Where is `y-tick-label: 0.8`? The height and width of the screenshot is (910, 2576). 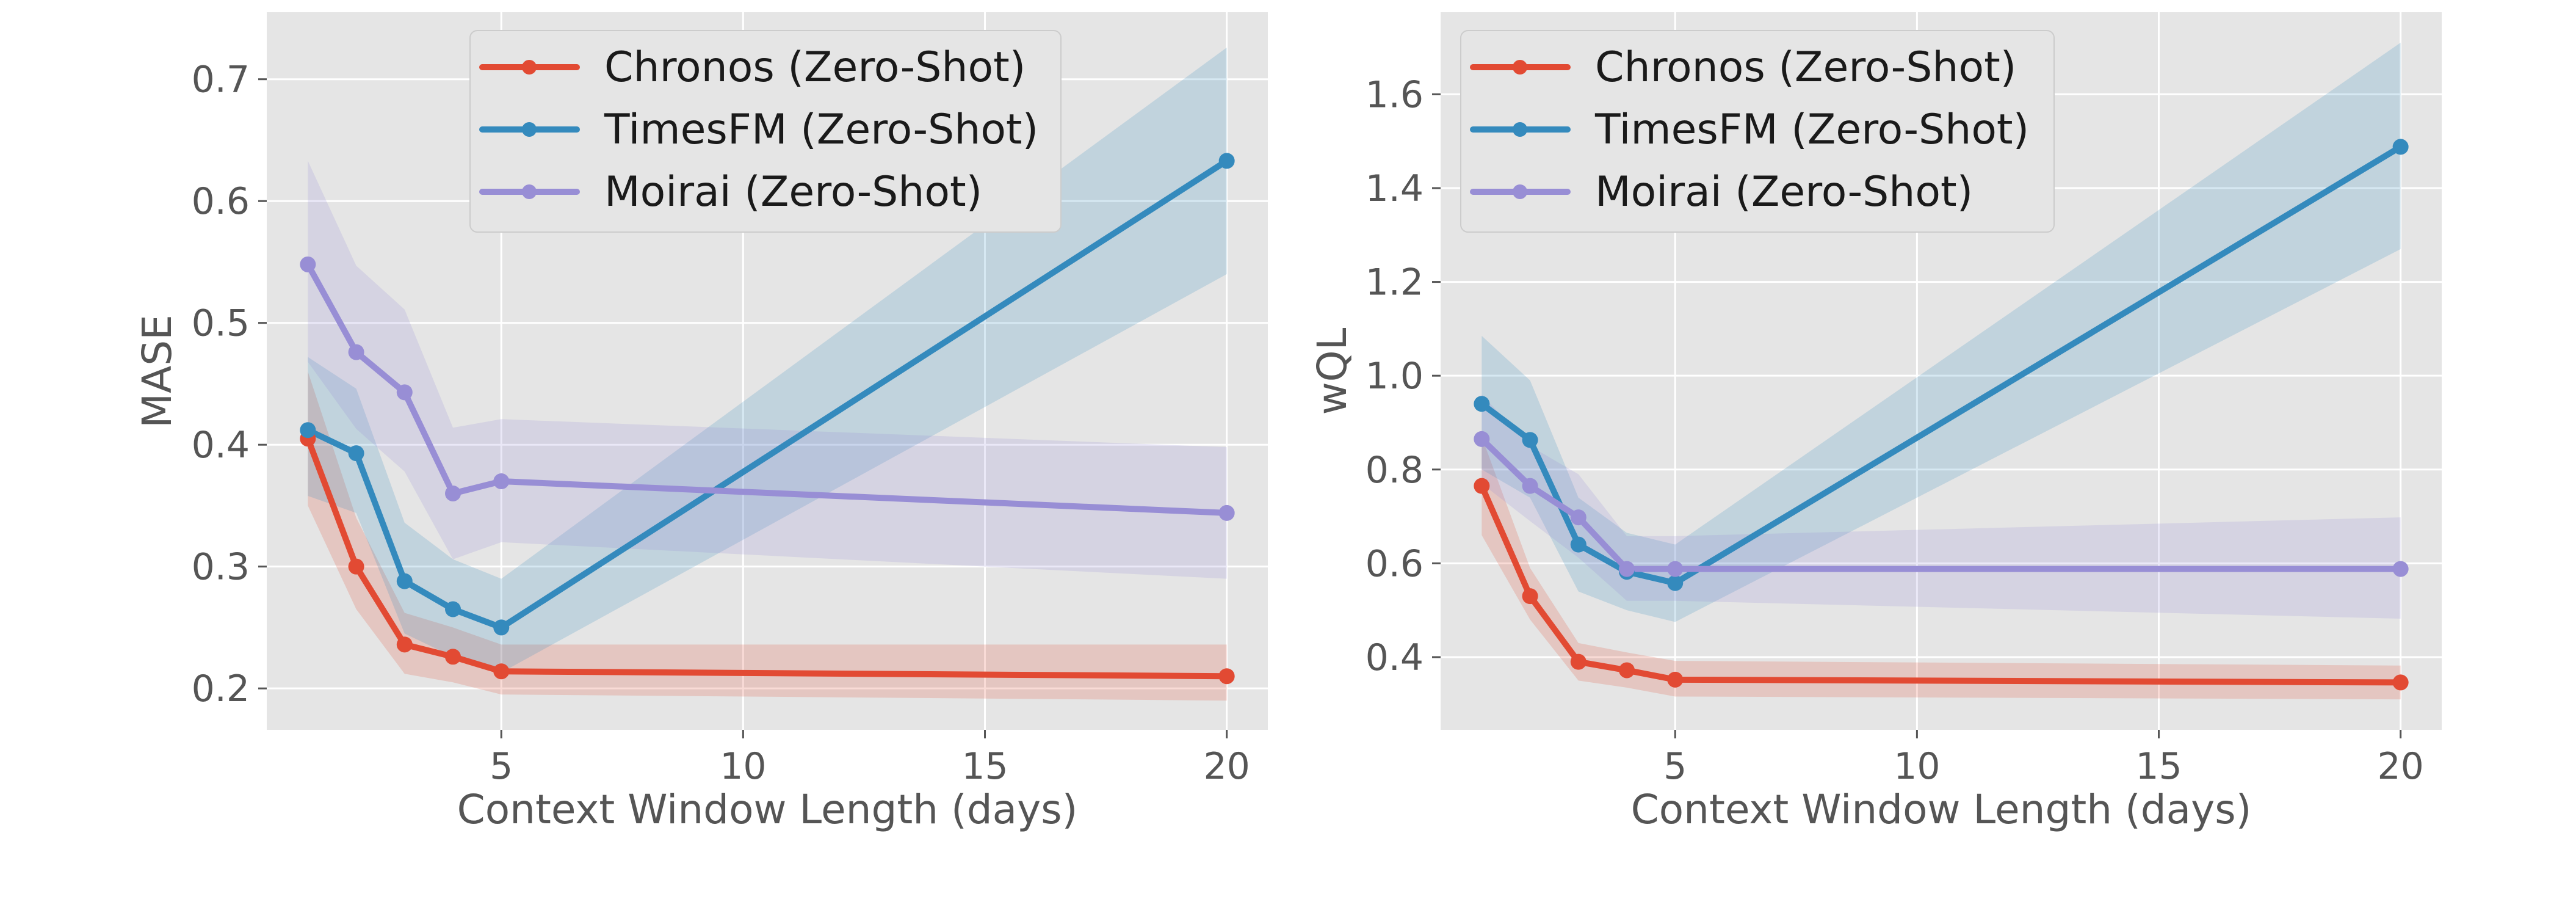 y-tick-label: 0.8 is located at coordinates (1395, 470).